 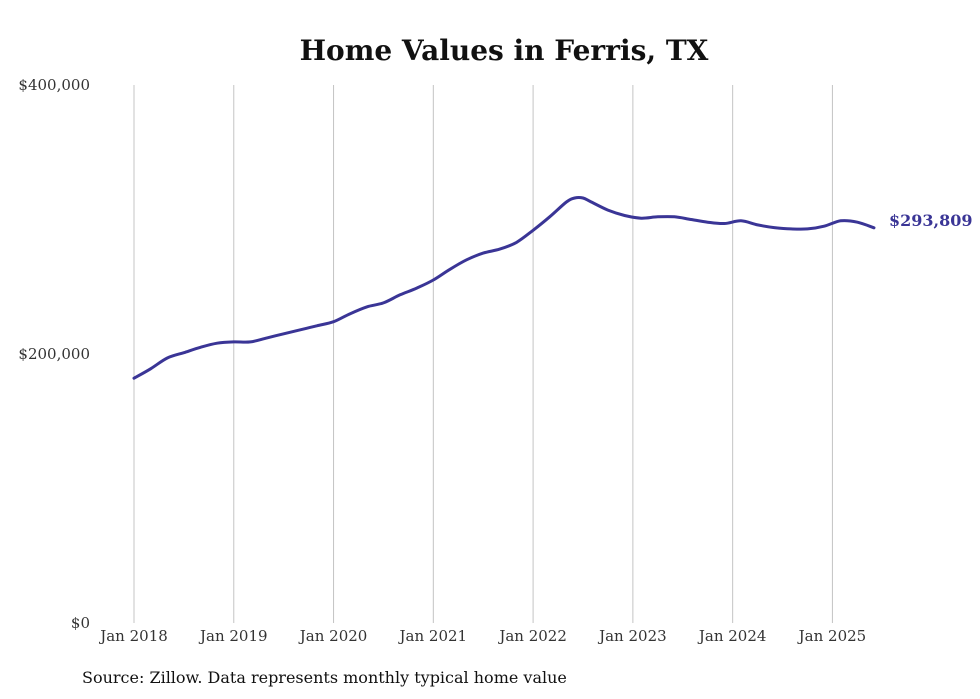 I want to click on x-tick-label: Jan 2024, so click(x=732, y=636).